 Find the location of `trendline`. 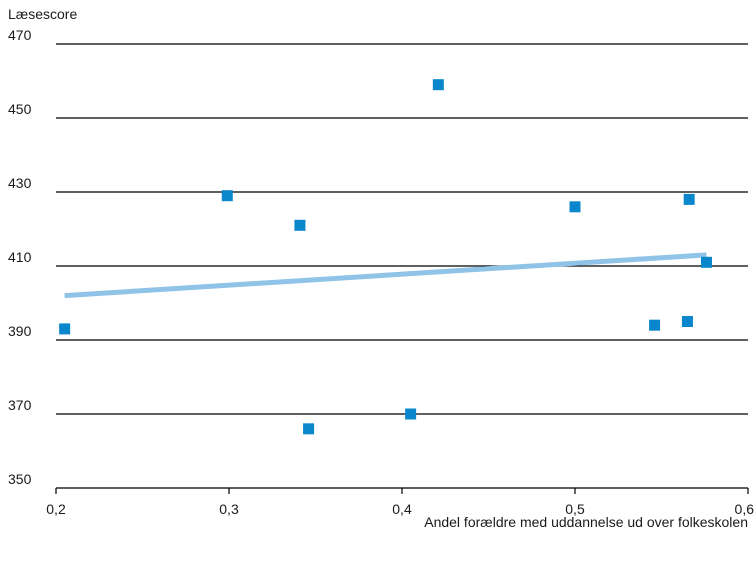

trendline is located at coordinates (385, 275).